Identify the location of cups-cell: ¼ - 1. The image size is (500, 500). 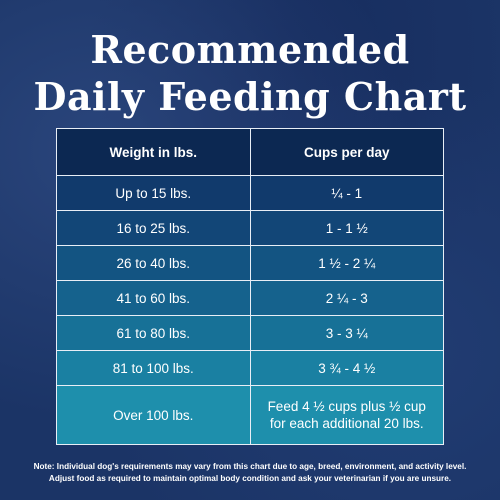
(346, 193).